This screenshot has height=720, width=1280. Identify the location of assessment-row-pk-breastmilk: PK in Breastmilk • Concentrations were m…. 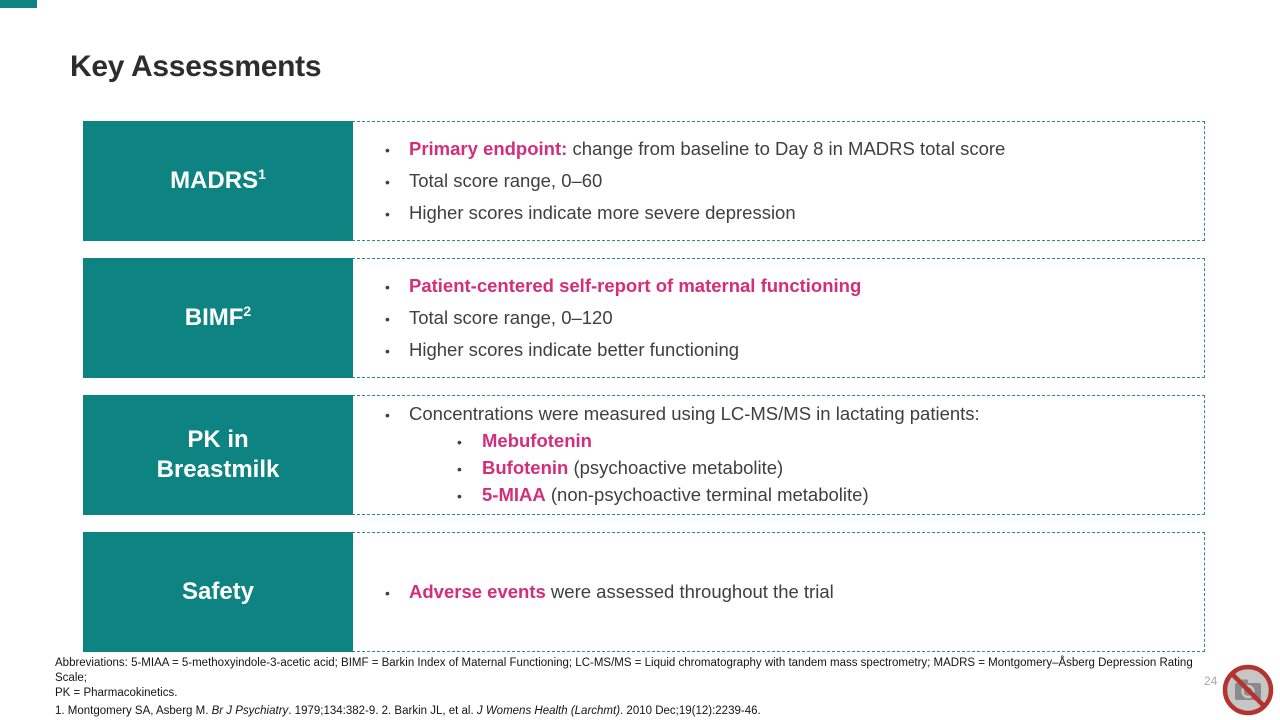
(644, 455).